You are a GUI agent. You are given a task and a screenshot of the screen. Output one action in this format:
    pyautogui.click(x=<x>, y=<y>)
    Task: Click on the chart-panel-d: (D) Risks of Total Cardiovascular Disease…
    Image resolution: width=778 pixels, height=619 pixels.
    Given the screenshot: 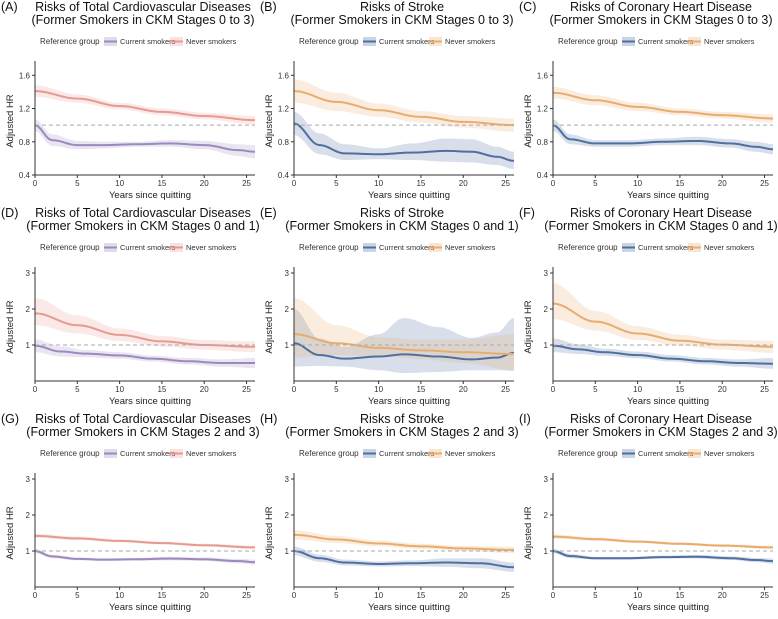 What is the action you would take?
    pyautogui.click(x=129, y=309)
    